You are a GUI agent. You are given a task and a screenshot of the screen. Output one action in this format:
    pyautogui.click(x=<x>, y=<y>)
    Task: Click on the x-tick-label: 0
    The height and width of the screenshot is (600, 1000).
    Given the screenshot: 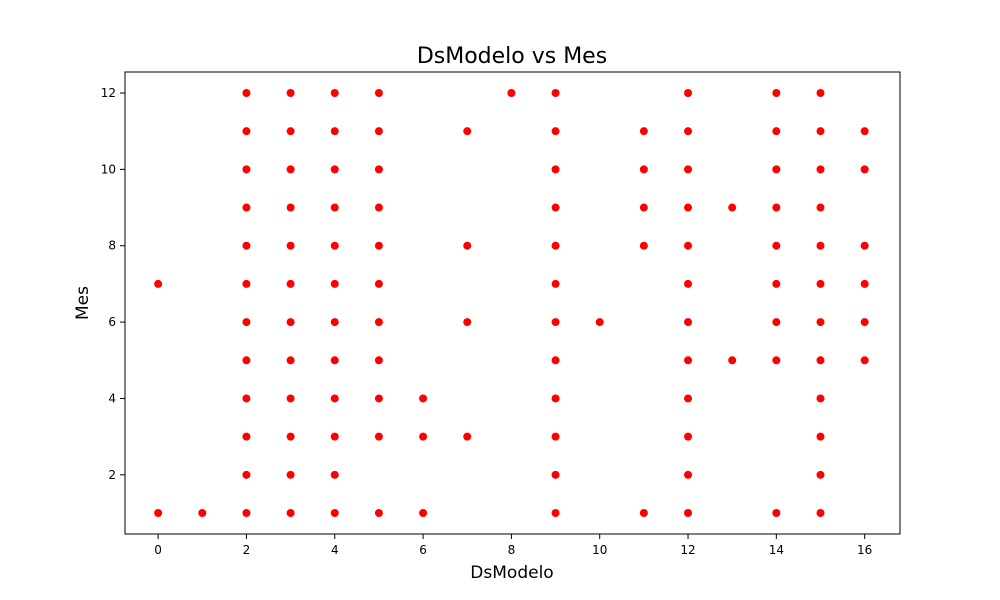 What is the action you would take?
    pyautogui.click(x=158, y=550)
    